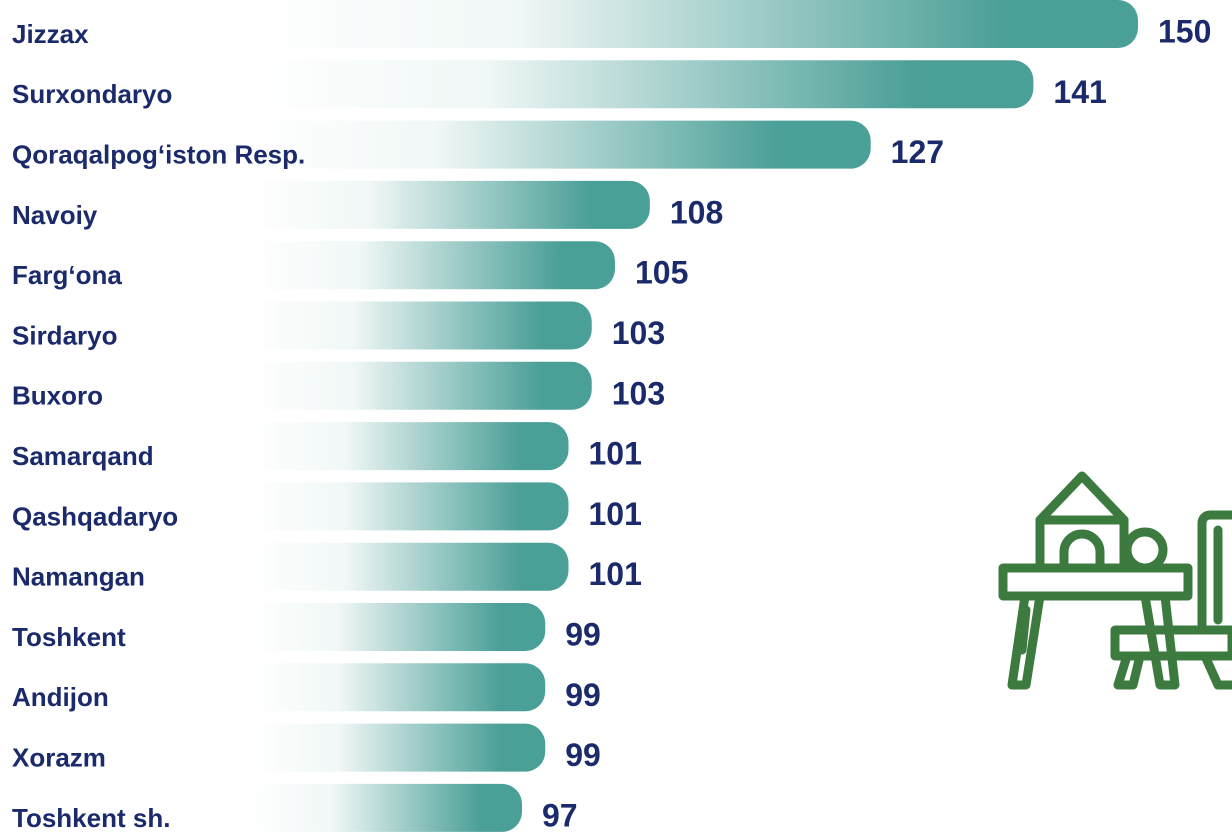 This screenshot has height=836, width=1232. Describe the element at coordinates (60, 697) in the screenshot. I see `category-label: Andijon` at that location.